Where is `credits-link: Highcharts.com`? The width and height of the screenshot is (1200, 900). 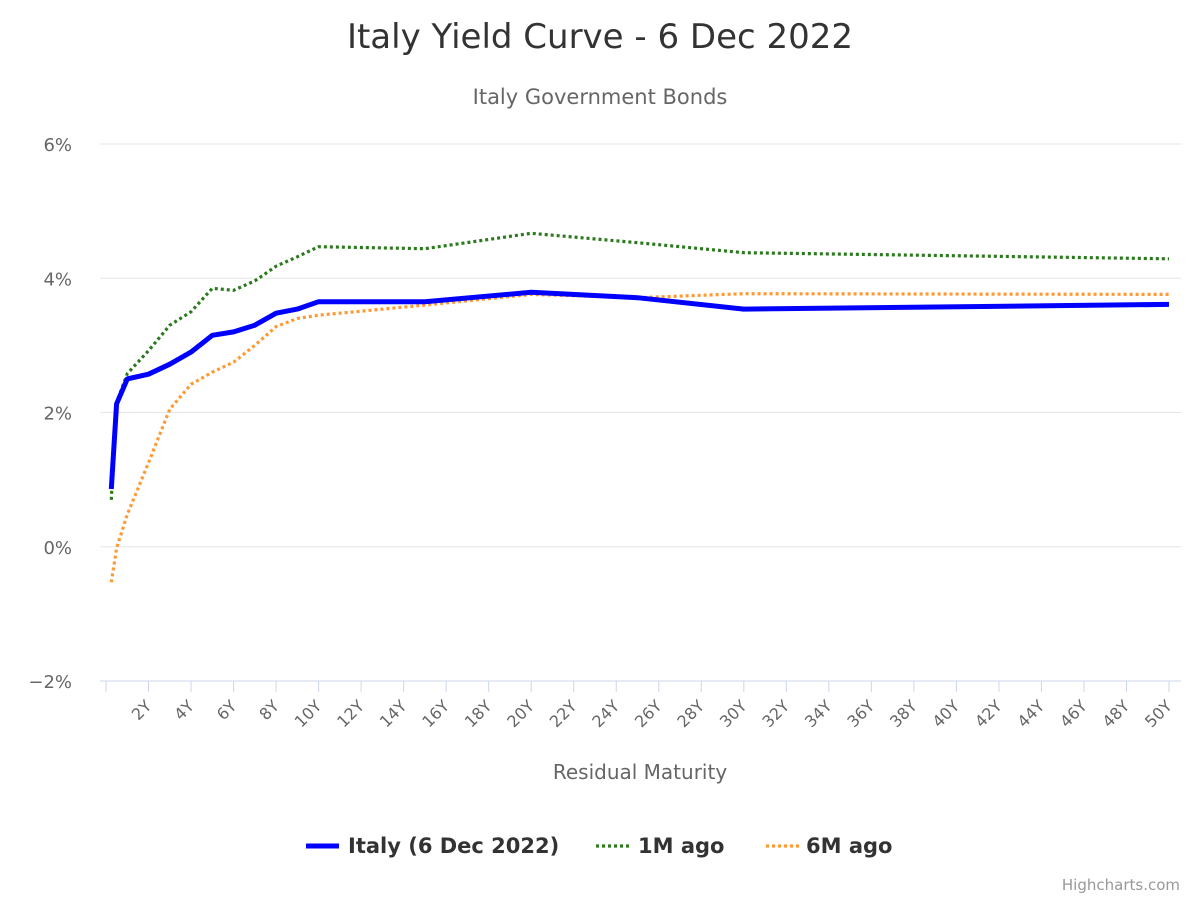
credits-link: Highcharts.com is located at coordinates (1121, 885).